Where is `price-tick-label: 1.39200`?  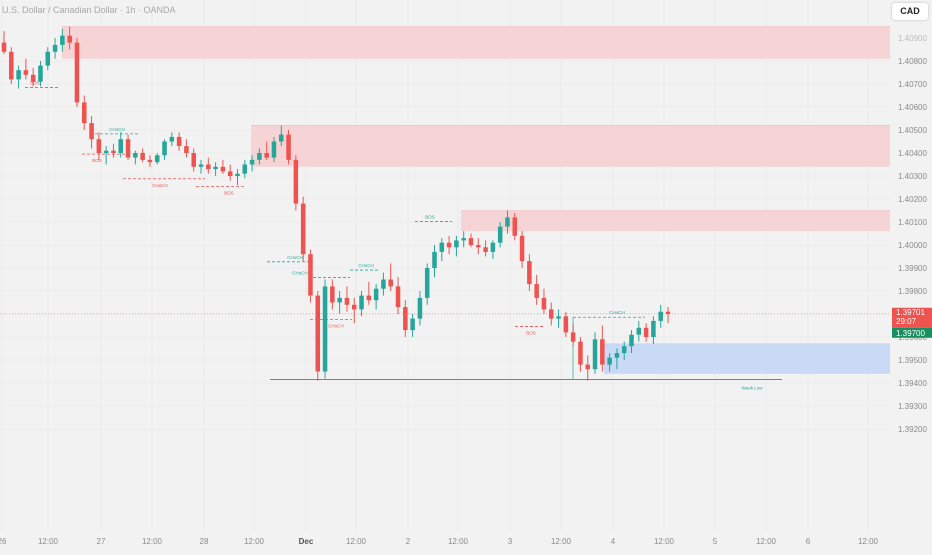 price-tick-label: 1.39200 is located at coordinates (912, 429).